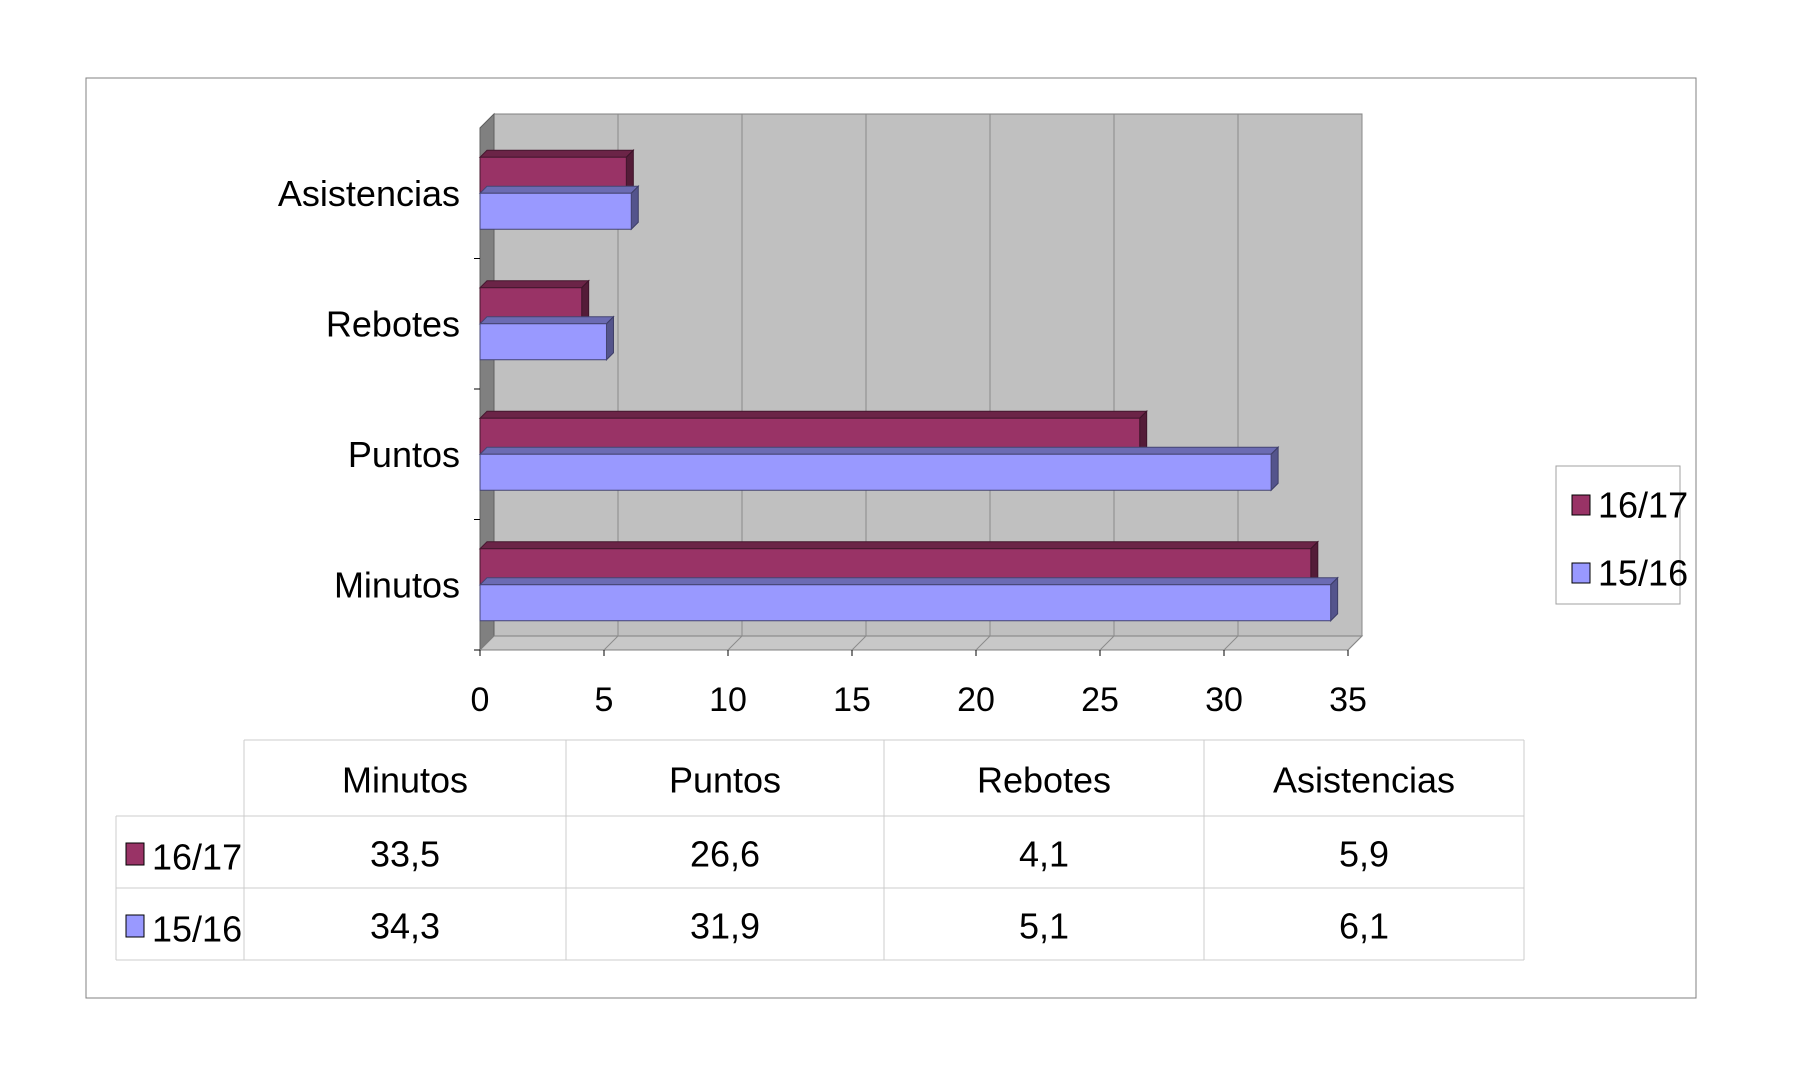  I want to click on table-cell: 6,1, so click(1364, 926).